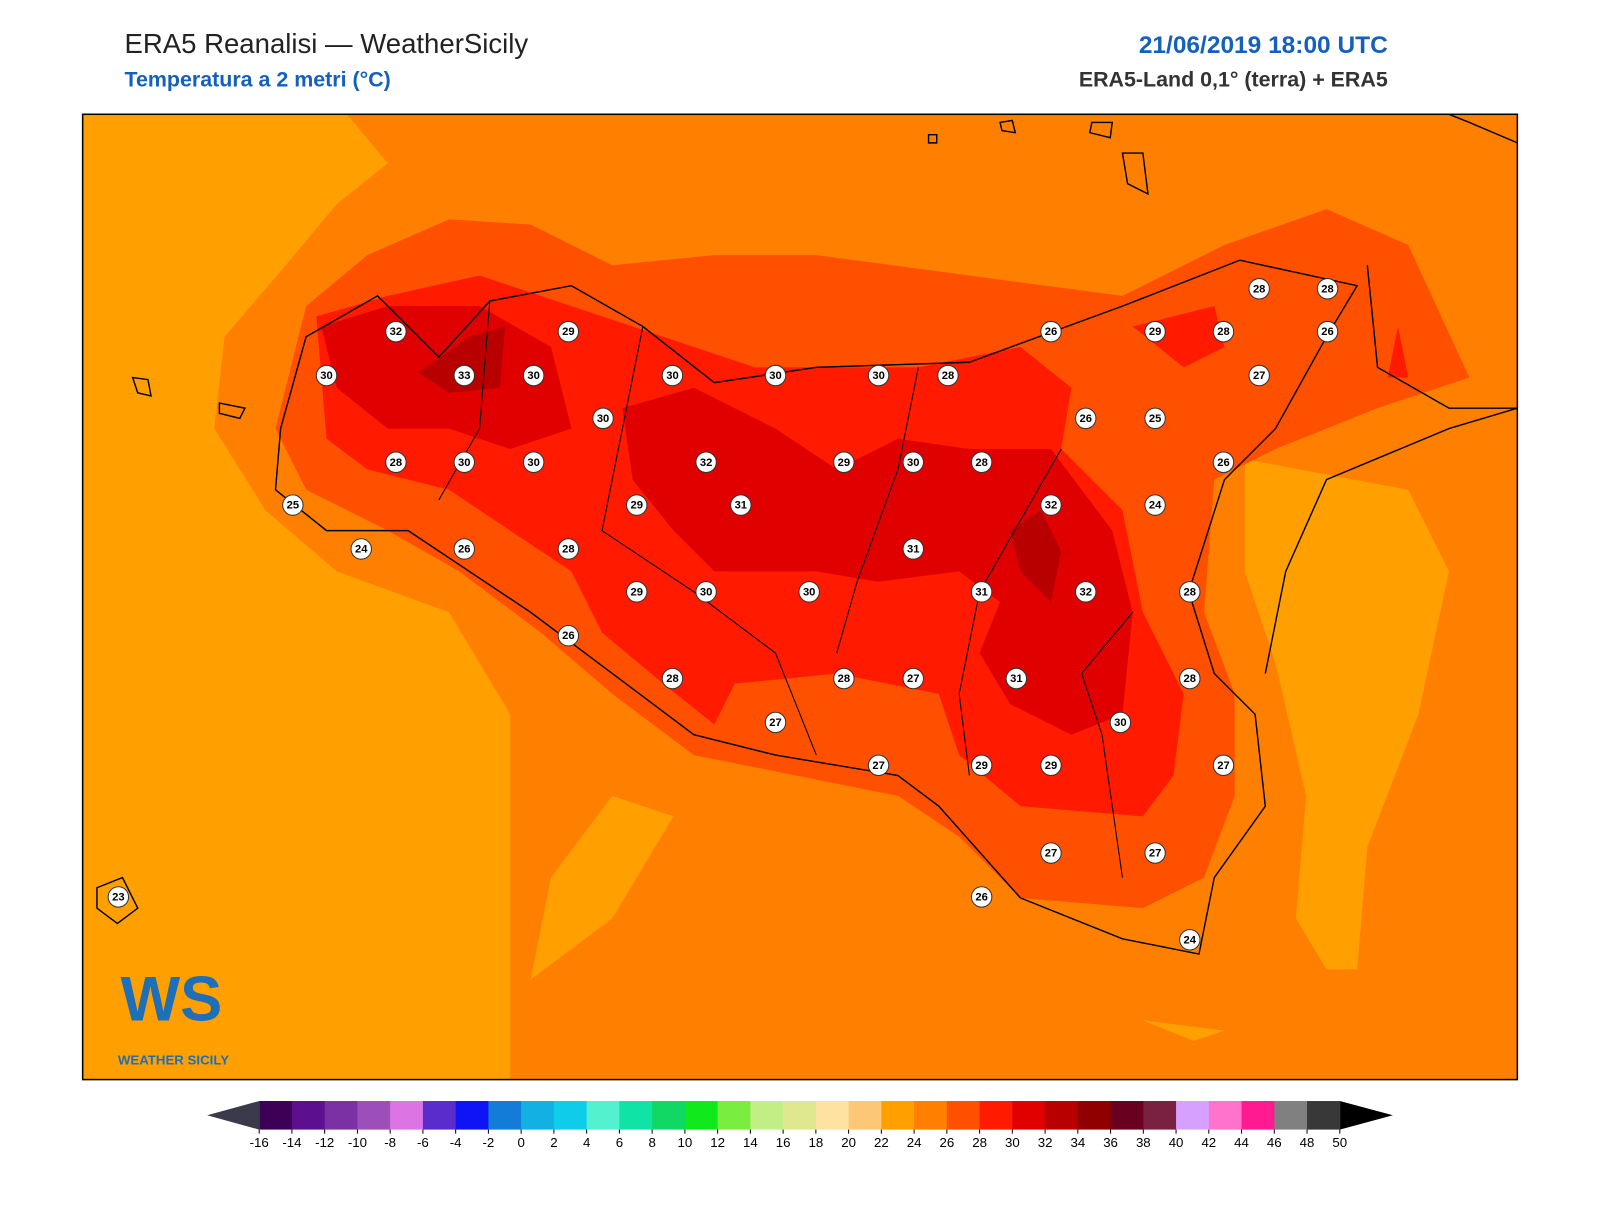  What do you see at coordinates (1110, 1142) in the screenshot?
I see `colorbar-tick-label: 36` at bounding box center [1110, 1142].